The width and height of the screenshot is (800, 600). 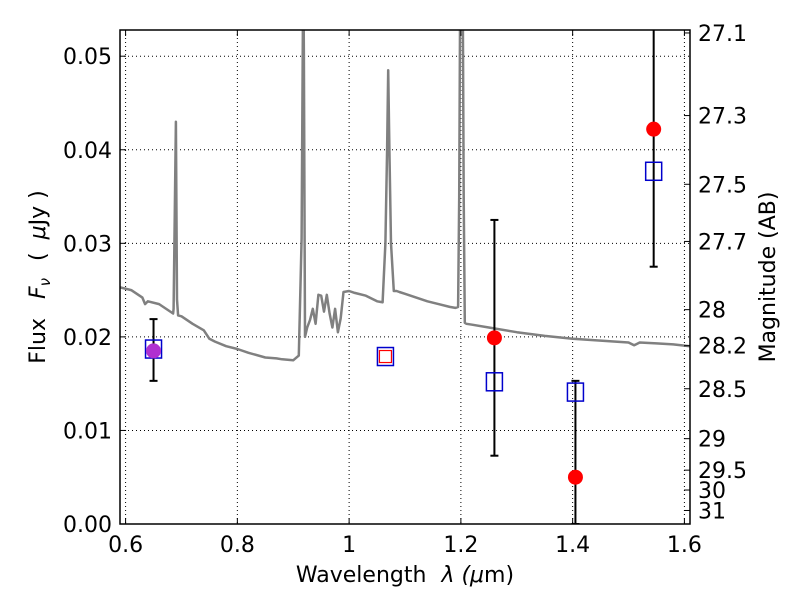 I want to click on y2-tick-label: 28, so click(x=712, y=311).